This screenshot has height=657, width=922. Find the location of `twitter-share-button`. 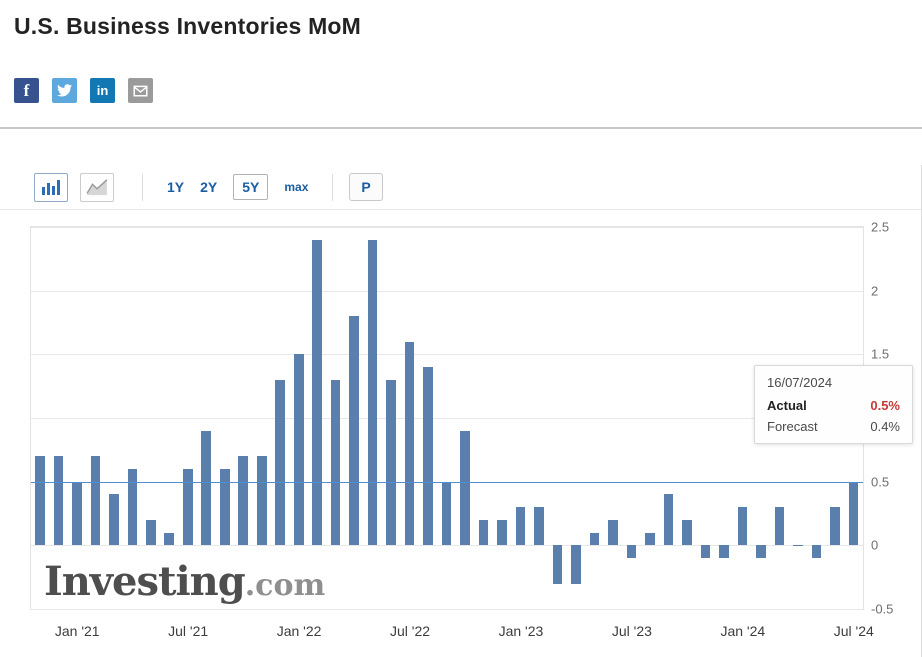

twitter-share-button is located at coordinates (64, 90).